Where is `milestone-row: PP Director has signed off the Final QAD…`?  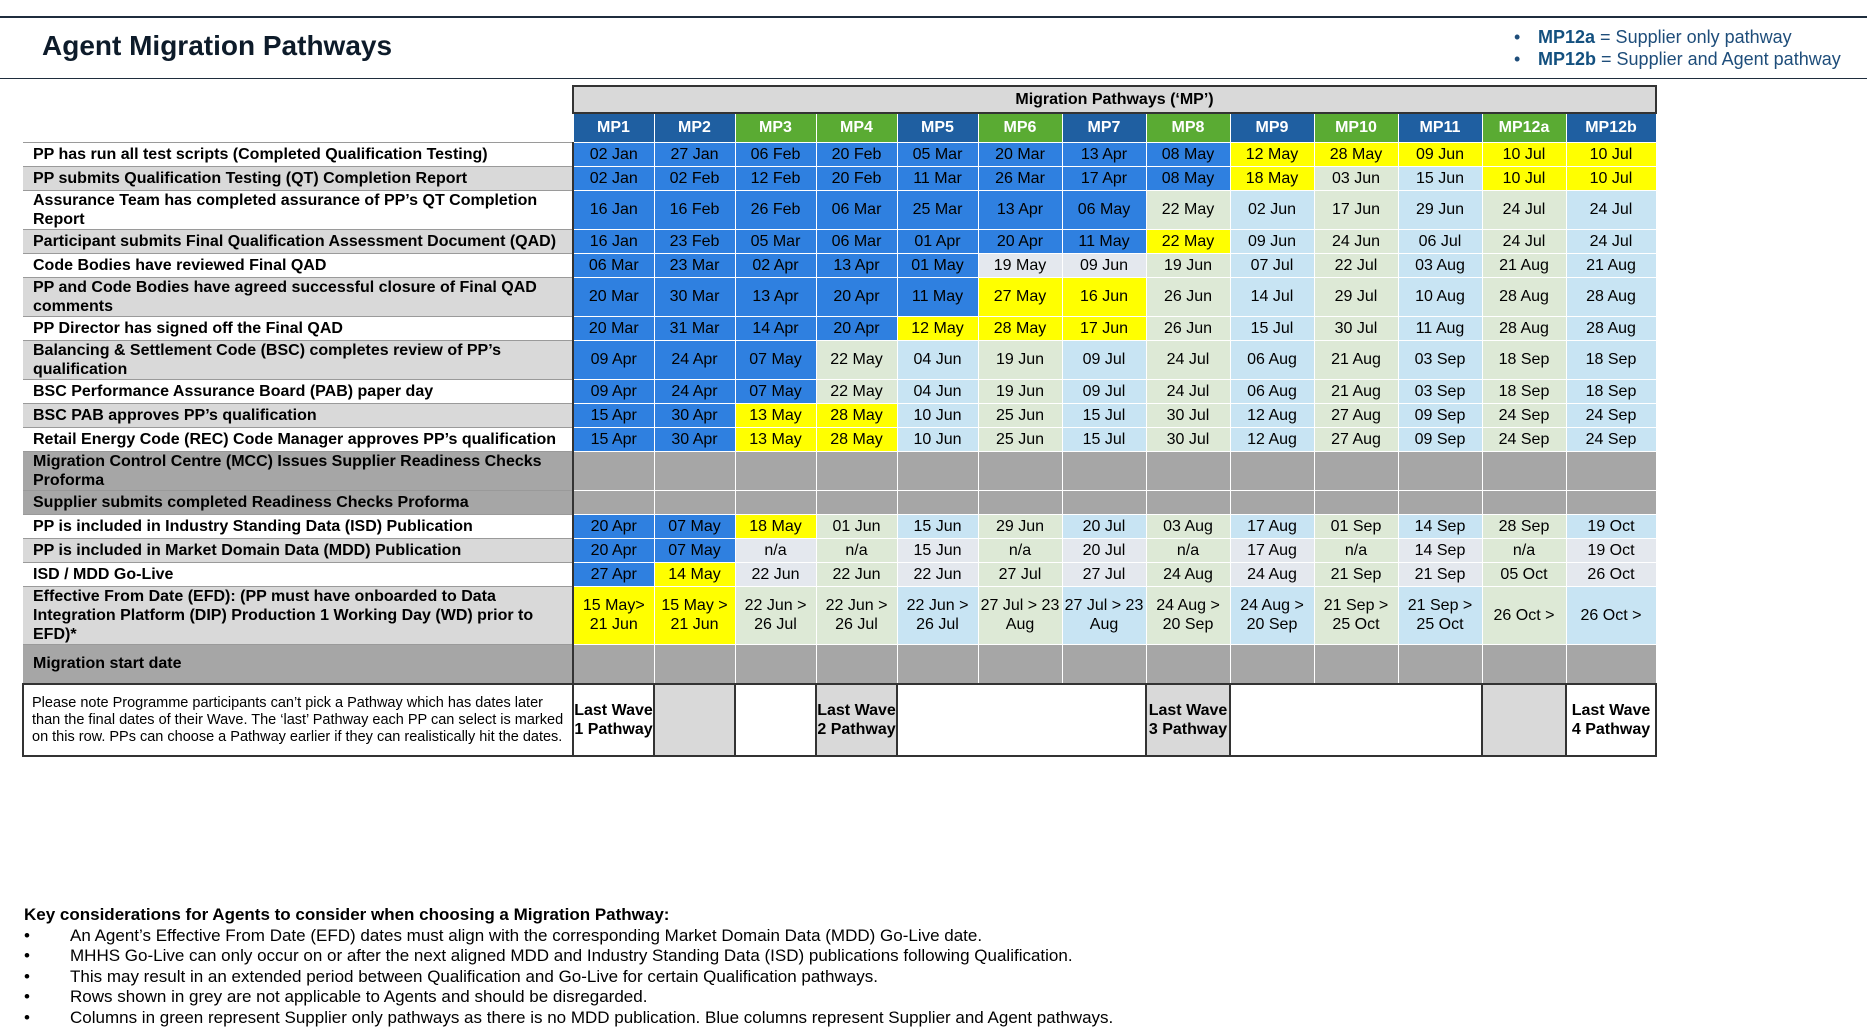 milestone-row: PP Director has signed off the Final QAD… is located at coordinates (840, 328).